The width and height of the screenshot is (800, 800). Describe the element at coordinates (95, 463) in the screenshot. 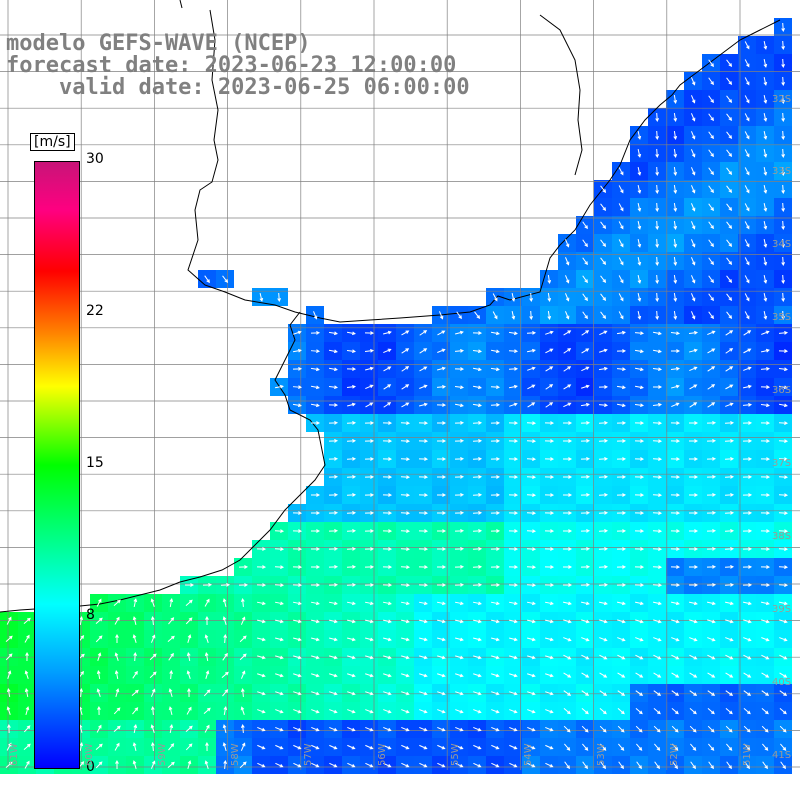

I see `colorbar-tick: 15` at that location.